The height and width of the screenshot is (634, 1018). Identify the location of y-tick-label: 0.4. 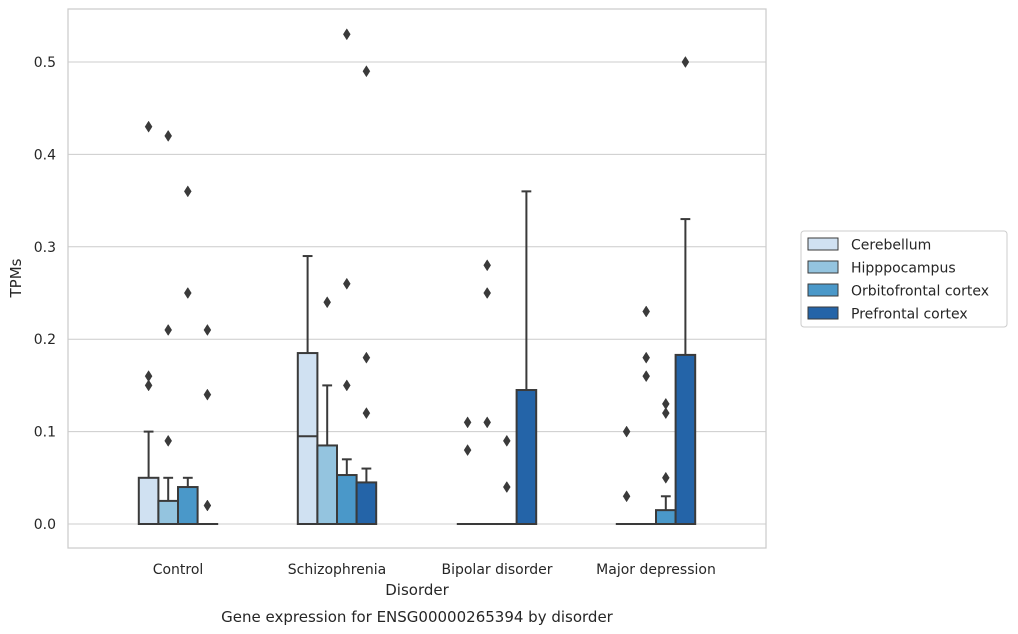
(45, 155).